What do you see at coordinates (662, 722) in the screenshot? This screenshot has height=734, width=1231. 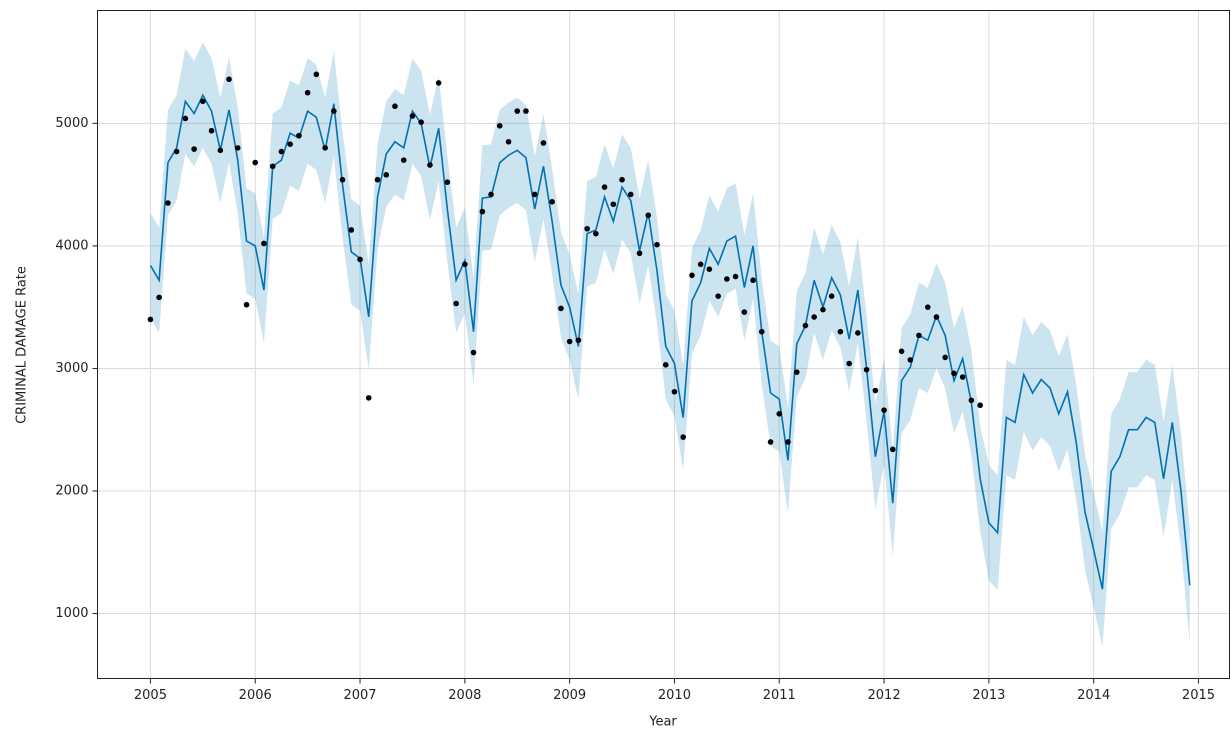 I see `x-axis-label: Year` at bounding box center [662, 722].